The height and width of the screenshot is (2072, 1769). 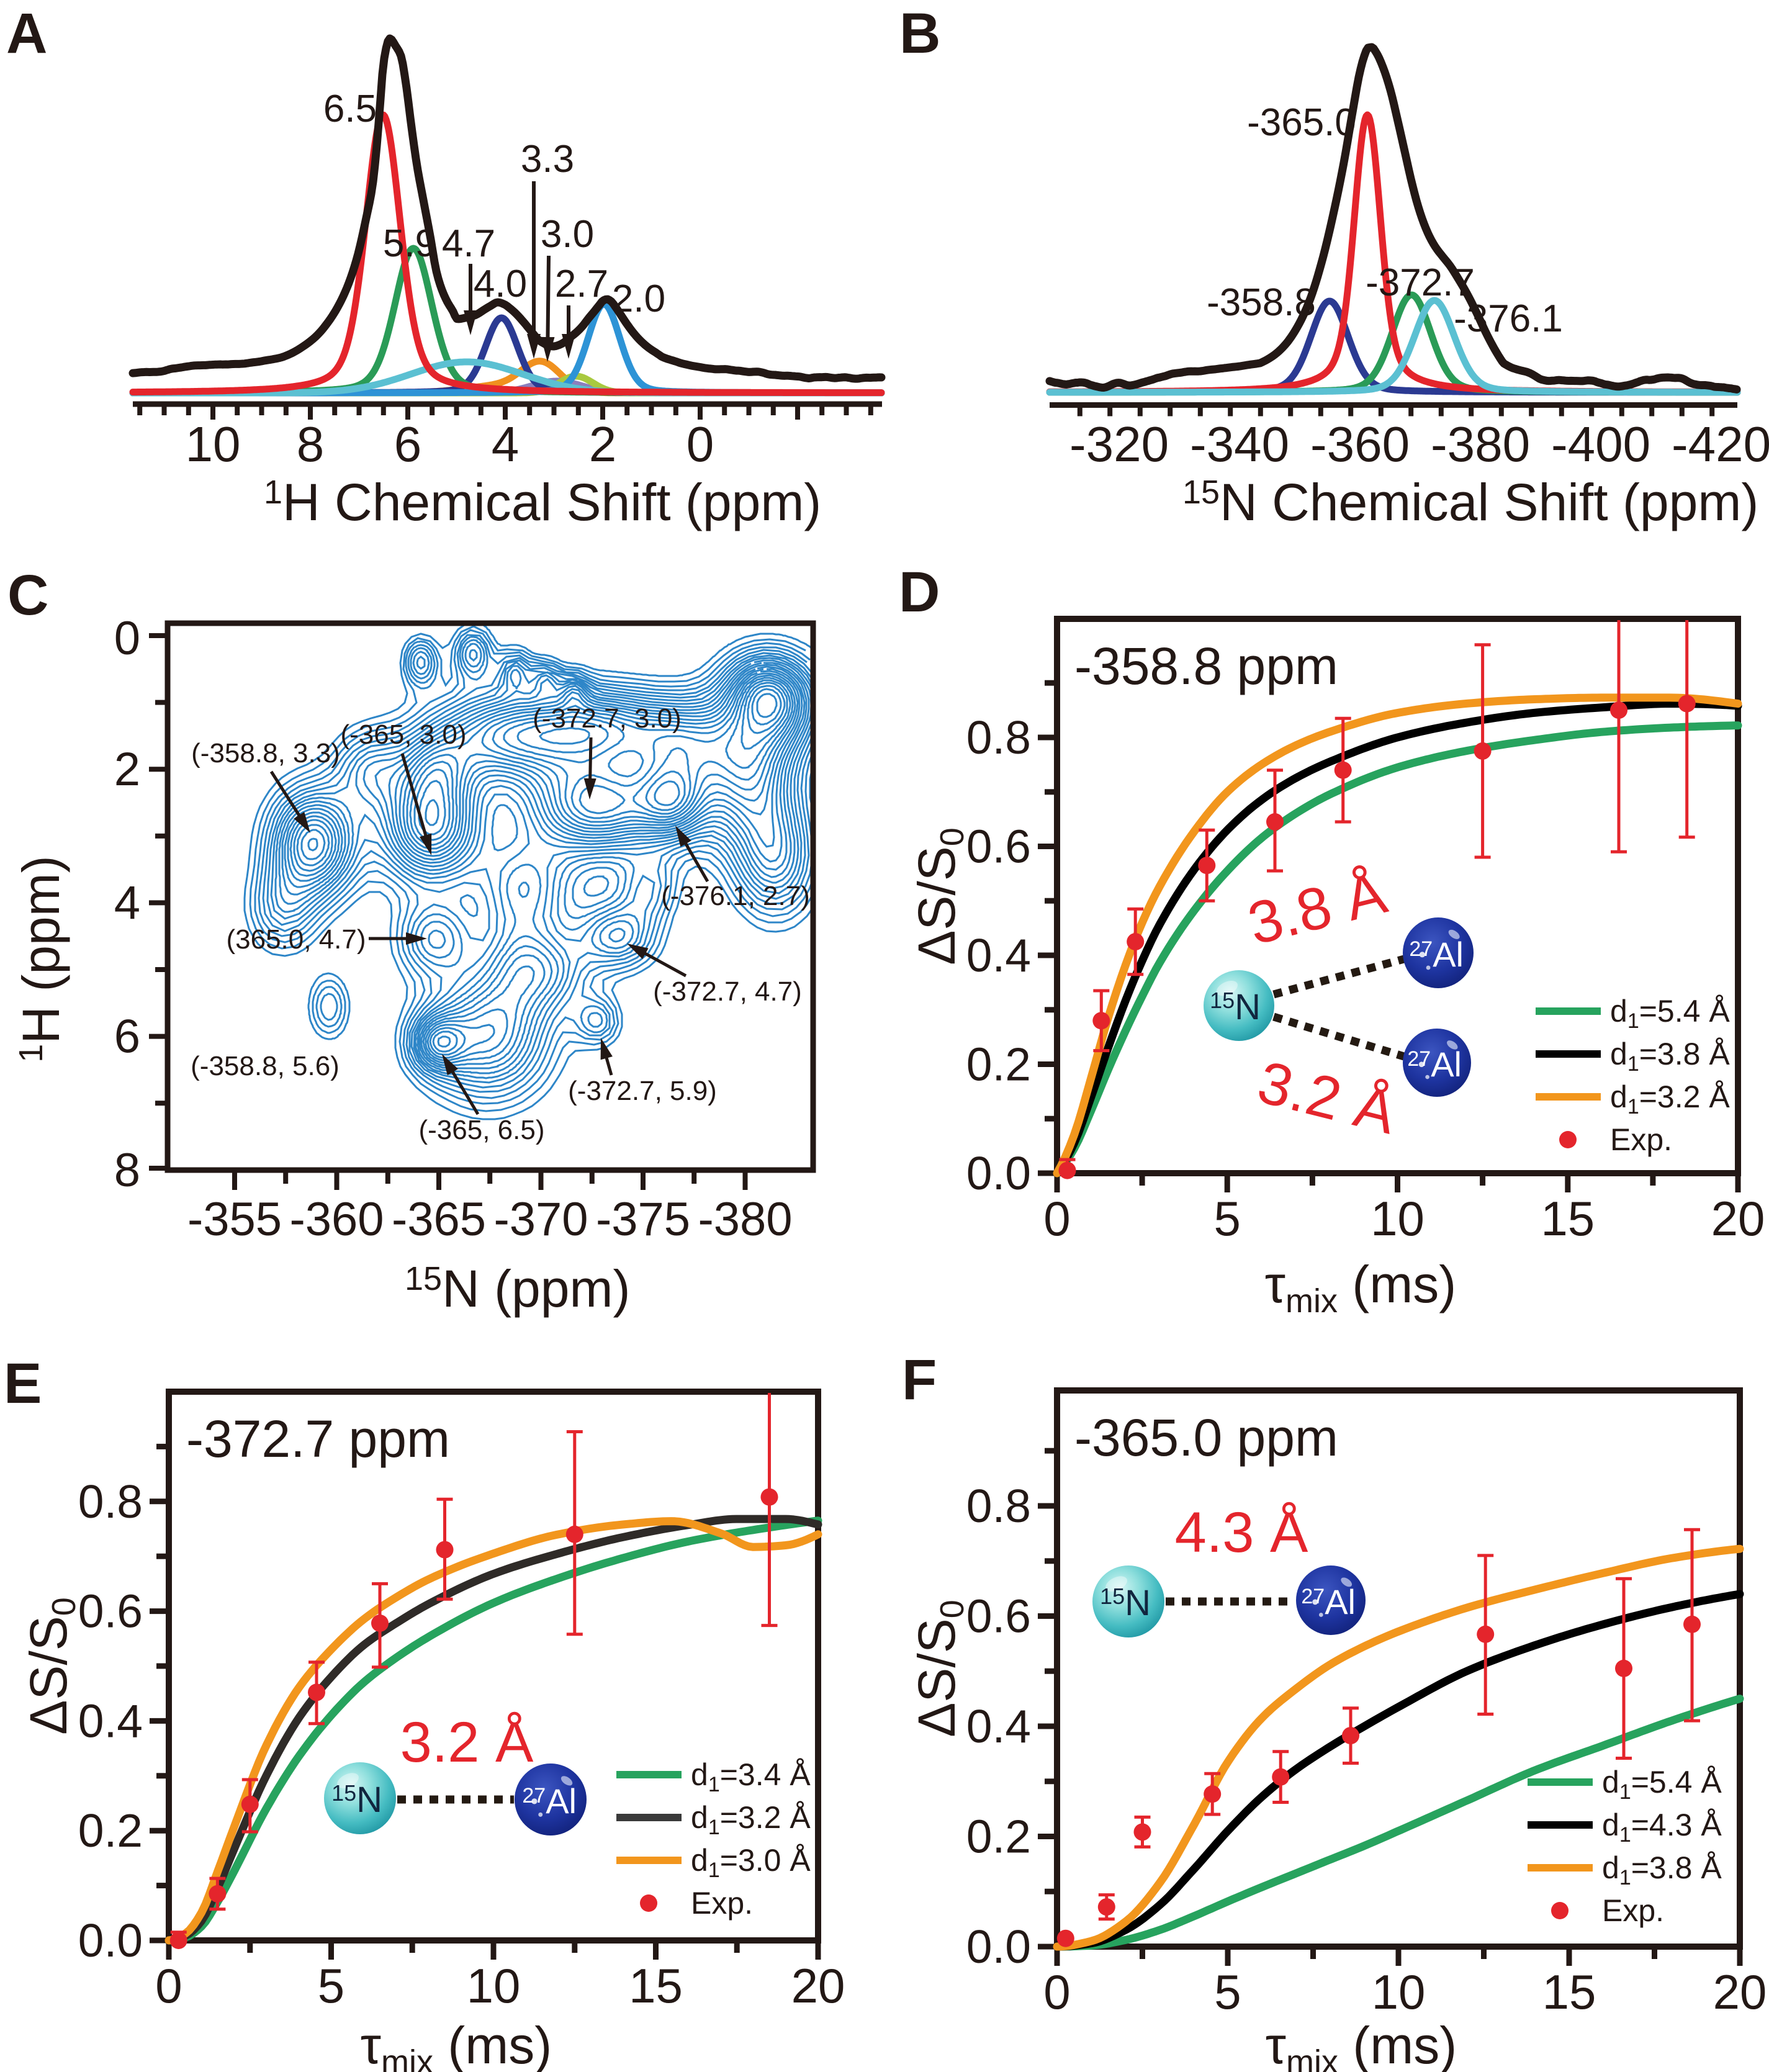 I want to click on svg-text: 3.8 Å, so click(x=1316, y=908).